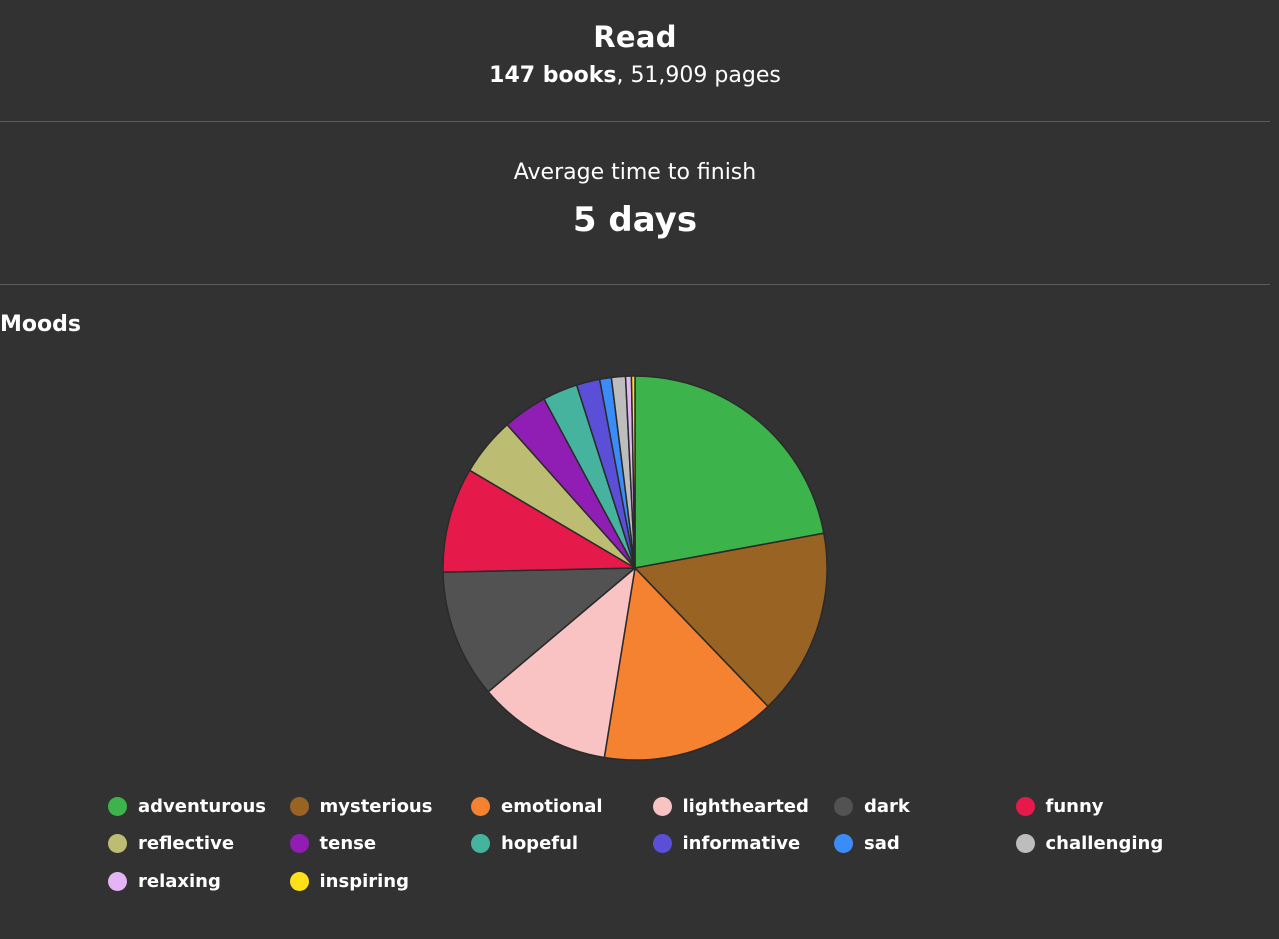 The height and width of the screenshot is (939, 1279). I want to click on legend-item-informative: informative, so click(726, 844).